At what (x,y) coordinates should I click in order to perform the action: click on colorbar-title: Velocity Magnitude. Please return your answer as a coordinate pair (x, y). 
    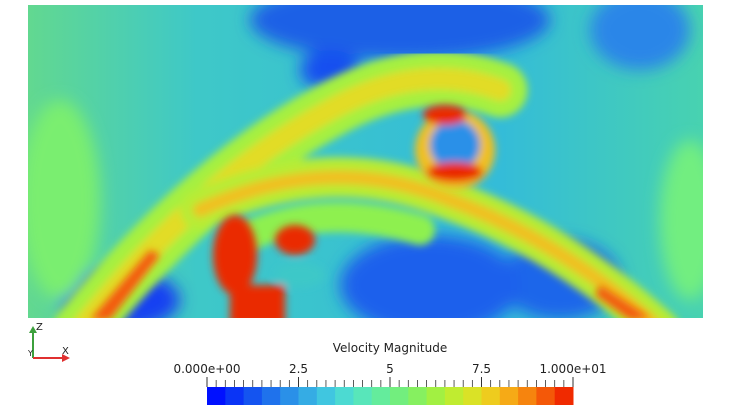
    Looking at the image, I should click on (390, 348).